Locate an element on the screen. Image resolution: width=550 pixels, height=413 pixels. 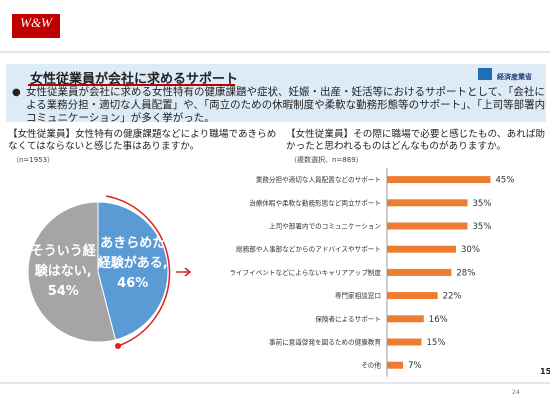
category-label: 業務分担や適切な人員配置などのサポート is located at coordinates (318, 179).